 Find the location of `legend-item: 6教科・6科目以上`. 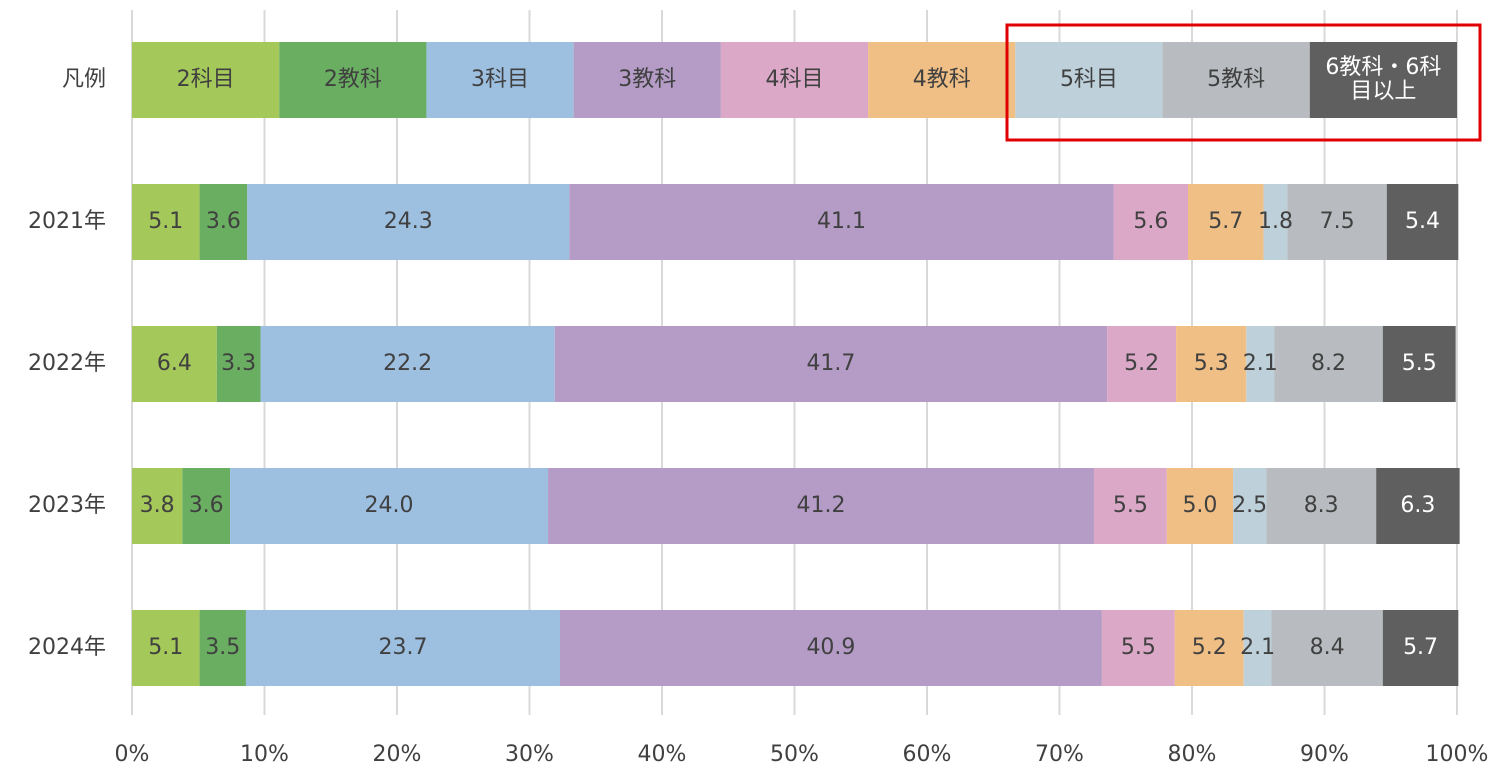

legend-item: 6教科・6科目以上 is located at coordinates (1383, 79).